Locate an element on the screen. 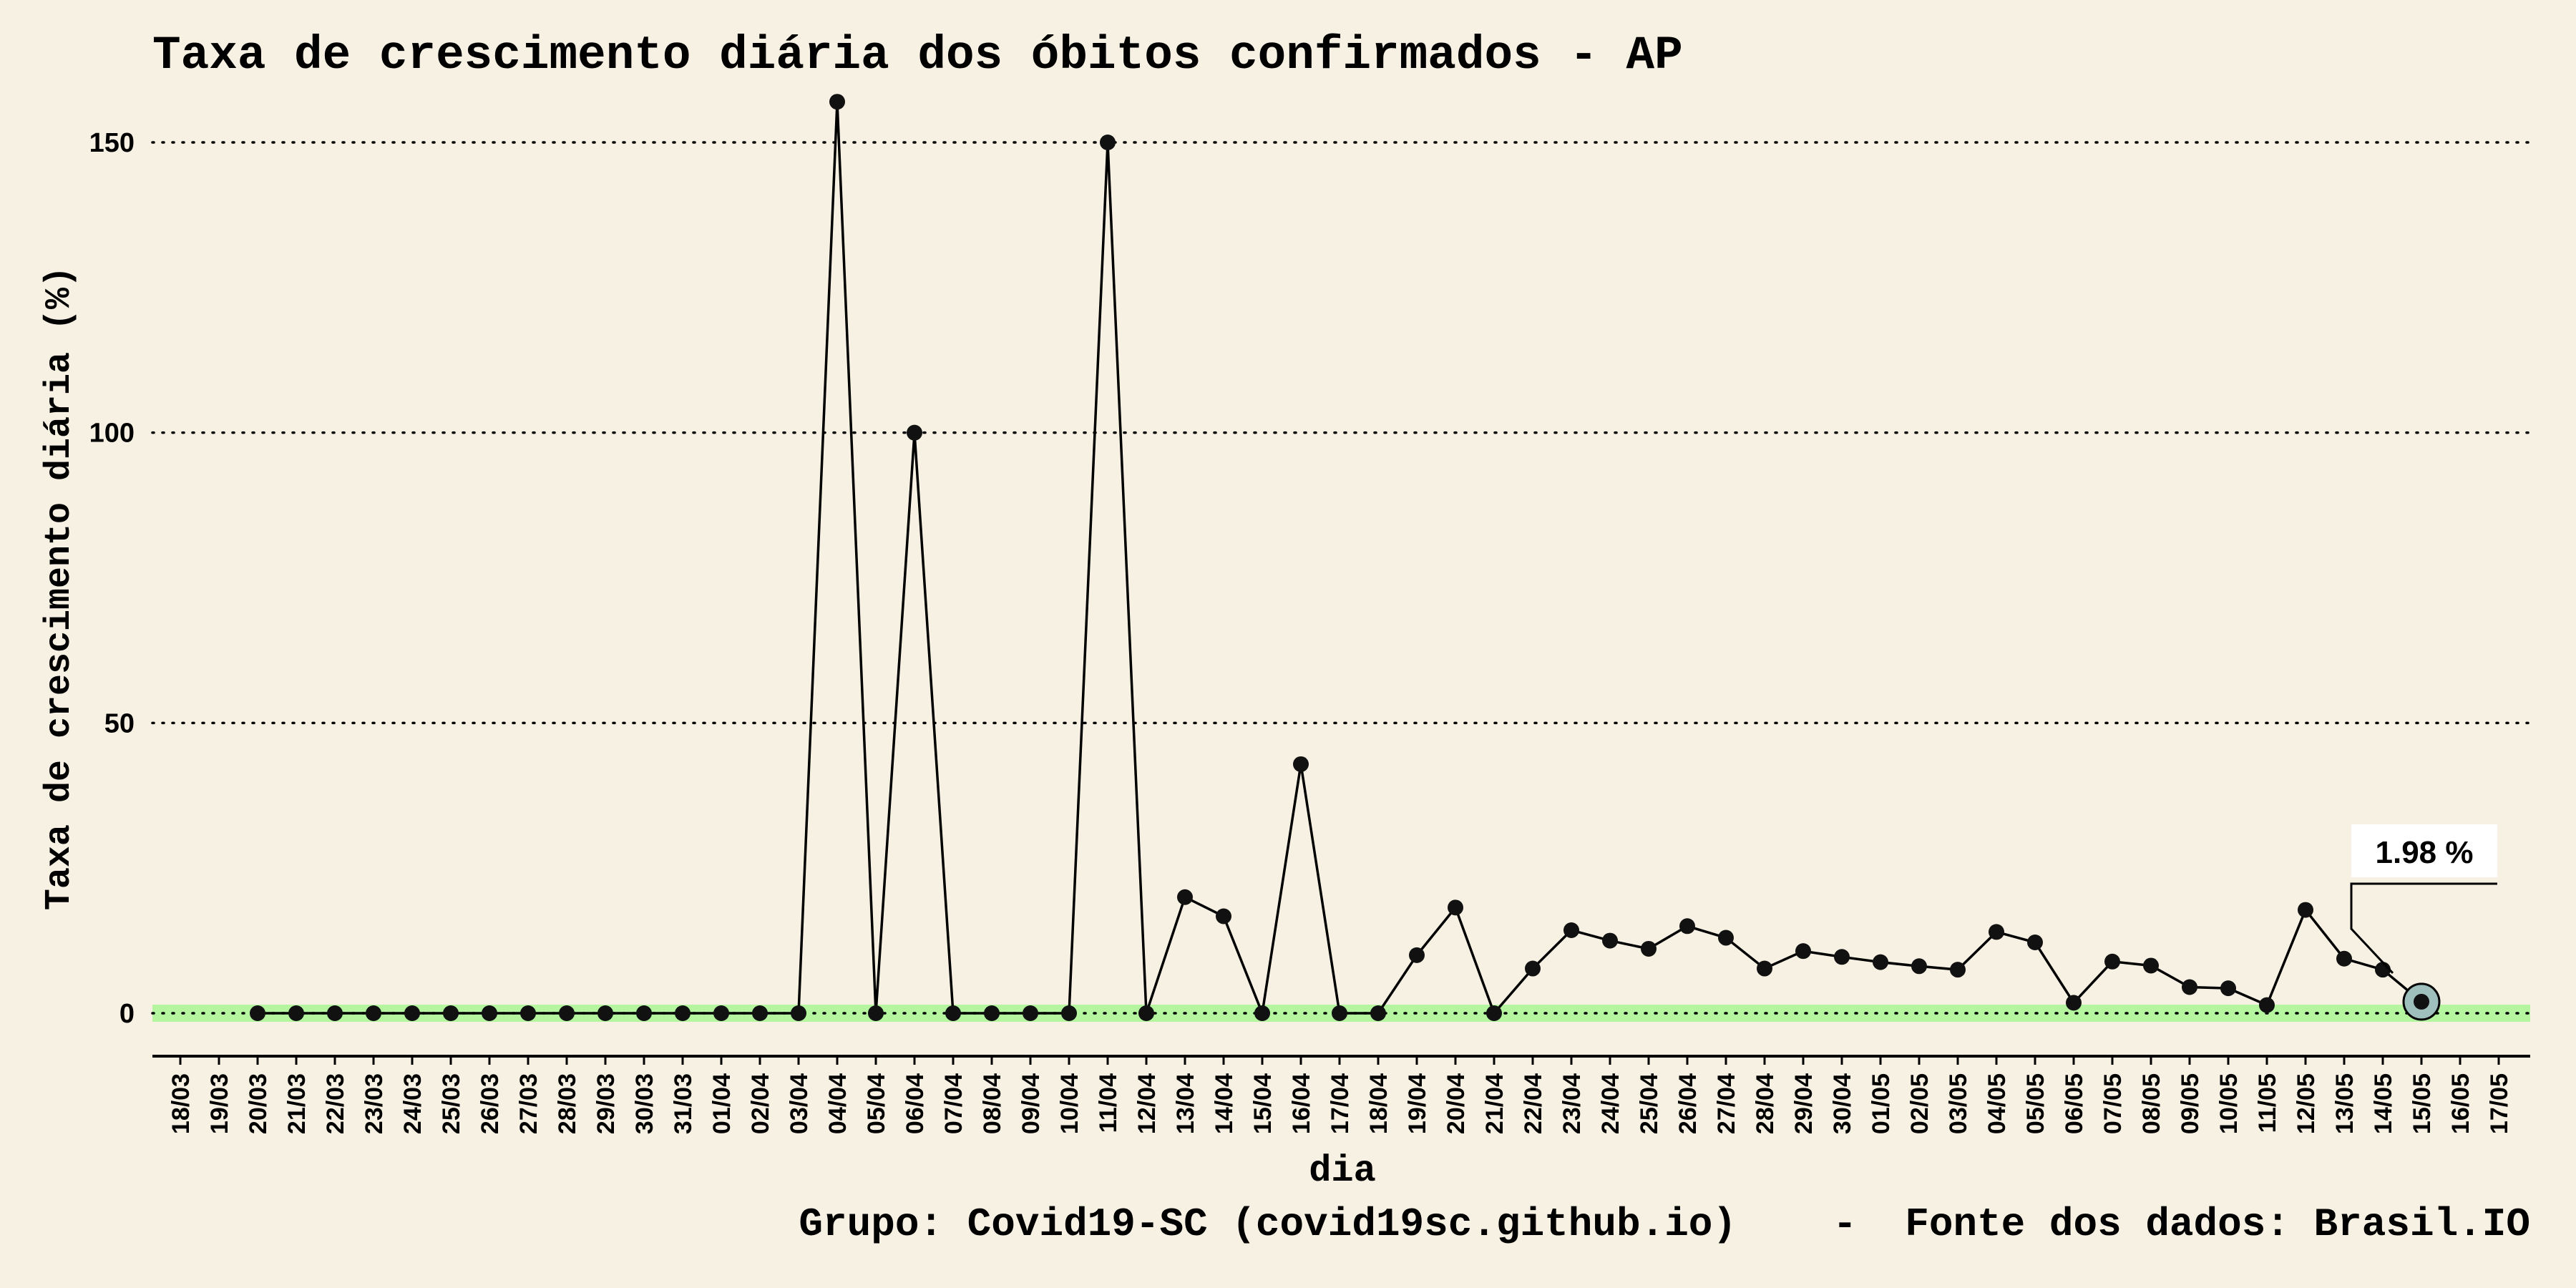 Image resolution: width=2576 pixels, height=1288 pixels. x-tick-label: 21/04 is located at coordinates (1495, 1103).